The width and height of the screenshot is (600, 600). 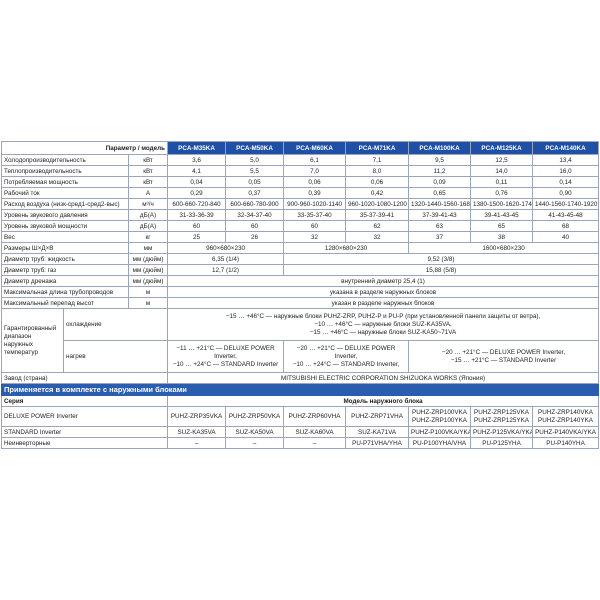 What do you see at coordinates (440, 193) in the screenshot?
I see `table-cell: 0,65` at bounding box center [440, 193].